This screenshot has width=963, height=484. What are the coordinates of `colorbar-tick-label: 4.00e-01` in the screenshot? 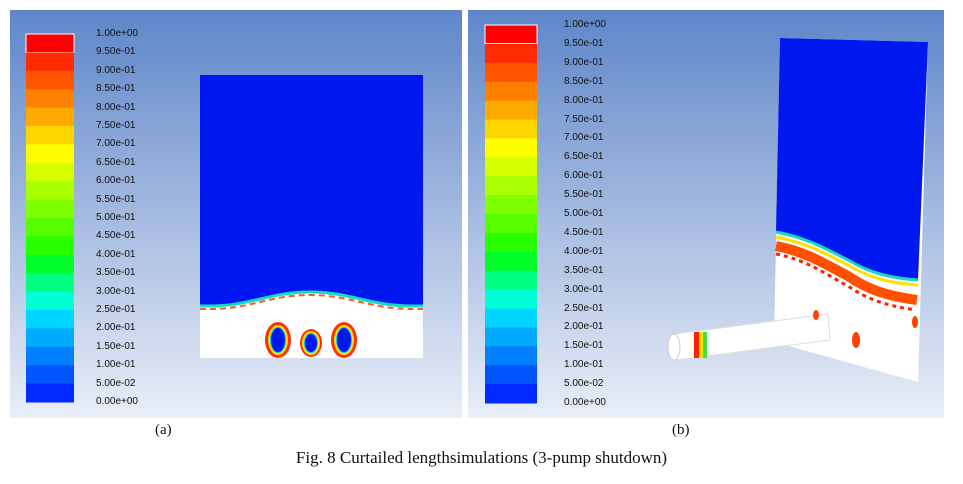 It's located at (584, 251).